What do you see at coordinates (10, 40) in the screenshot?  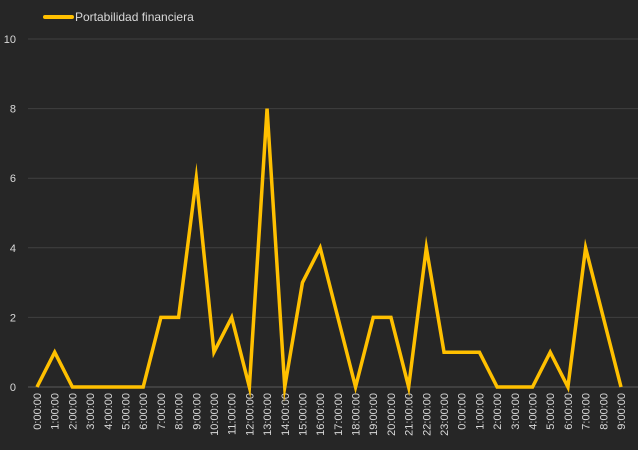 I see `y-tick-label: 10` at bounding box center [10, 40].